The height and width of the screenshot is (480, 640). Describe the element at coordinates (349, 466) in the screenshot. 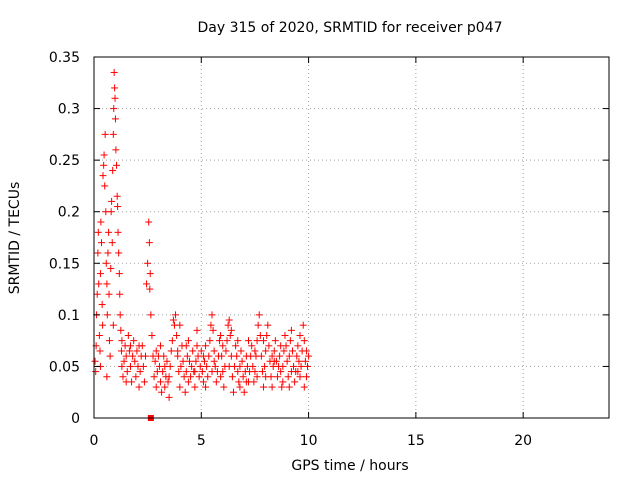

I see `x-axis-label: GPS time / hours` at that location.